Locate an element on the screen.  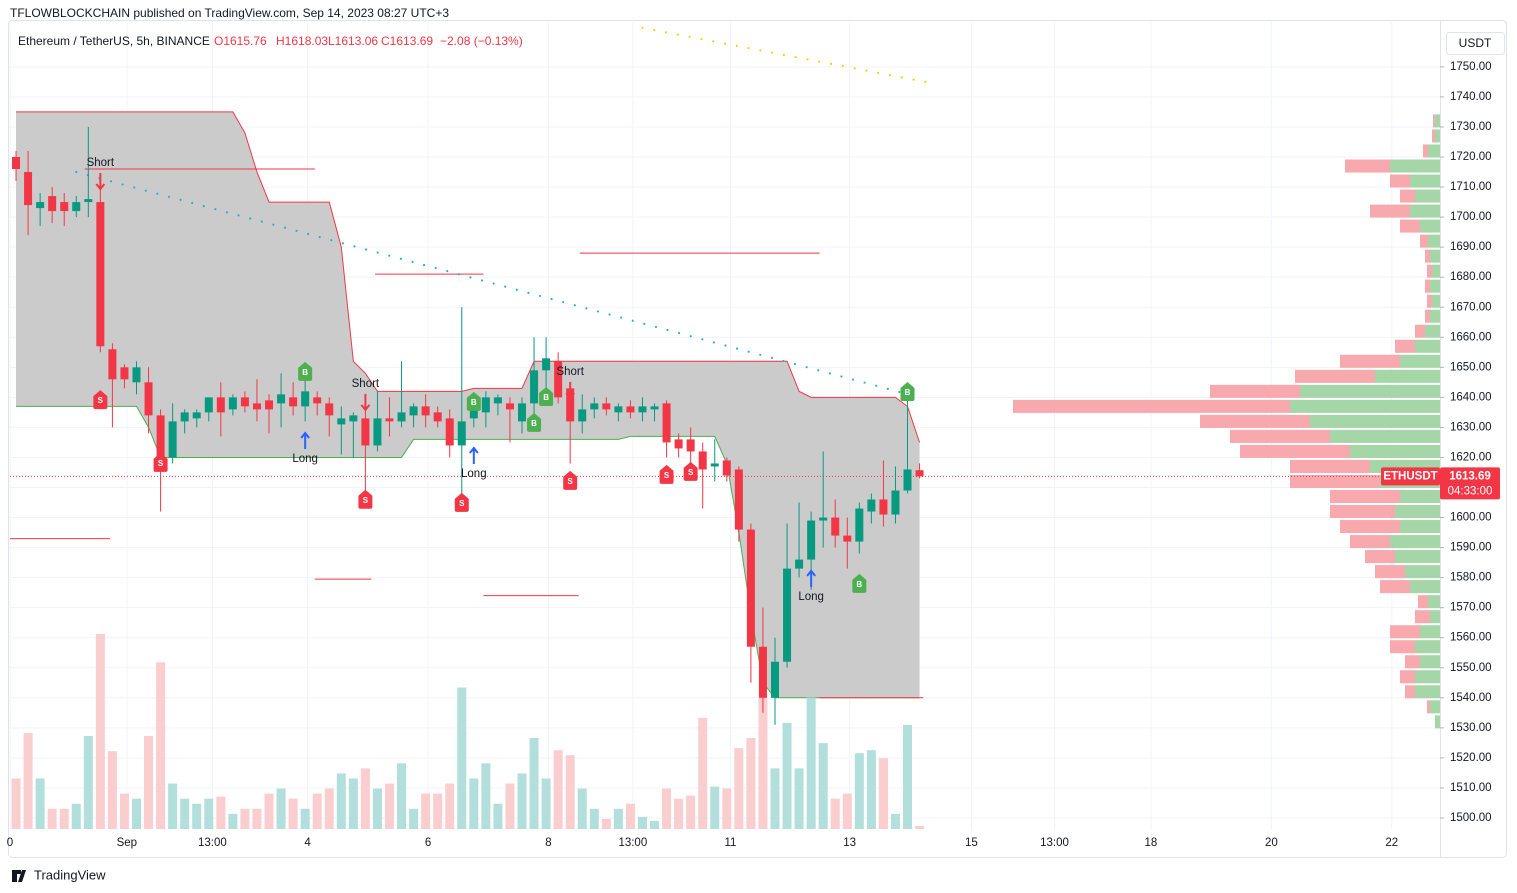
y-tick-label: 1540.00 is located at coordinates (1471, 698).